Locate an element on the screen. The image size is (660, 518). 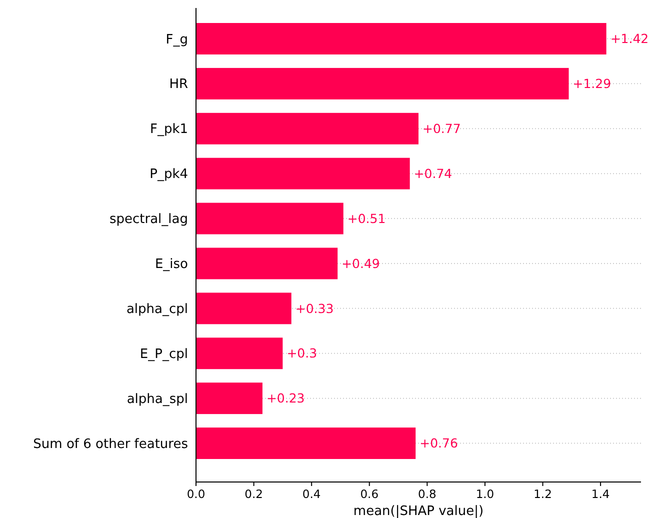
x-tick-label: 1.2 is located at coordinates (543, 494).